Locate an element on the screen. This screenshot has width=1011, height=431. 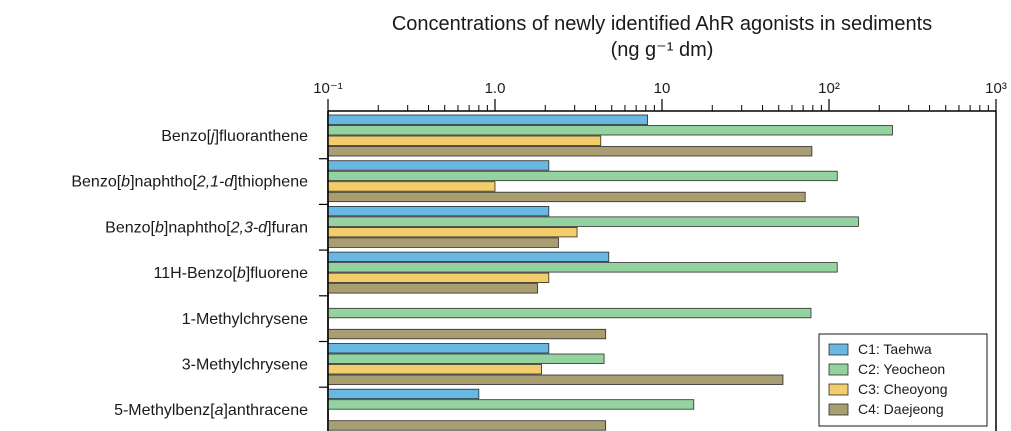
x-tick-label: 10³ is located at coordinates (996, 88).